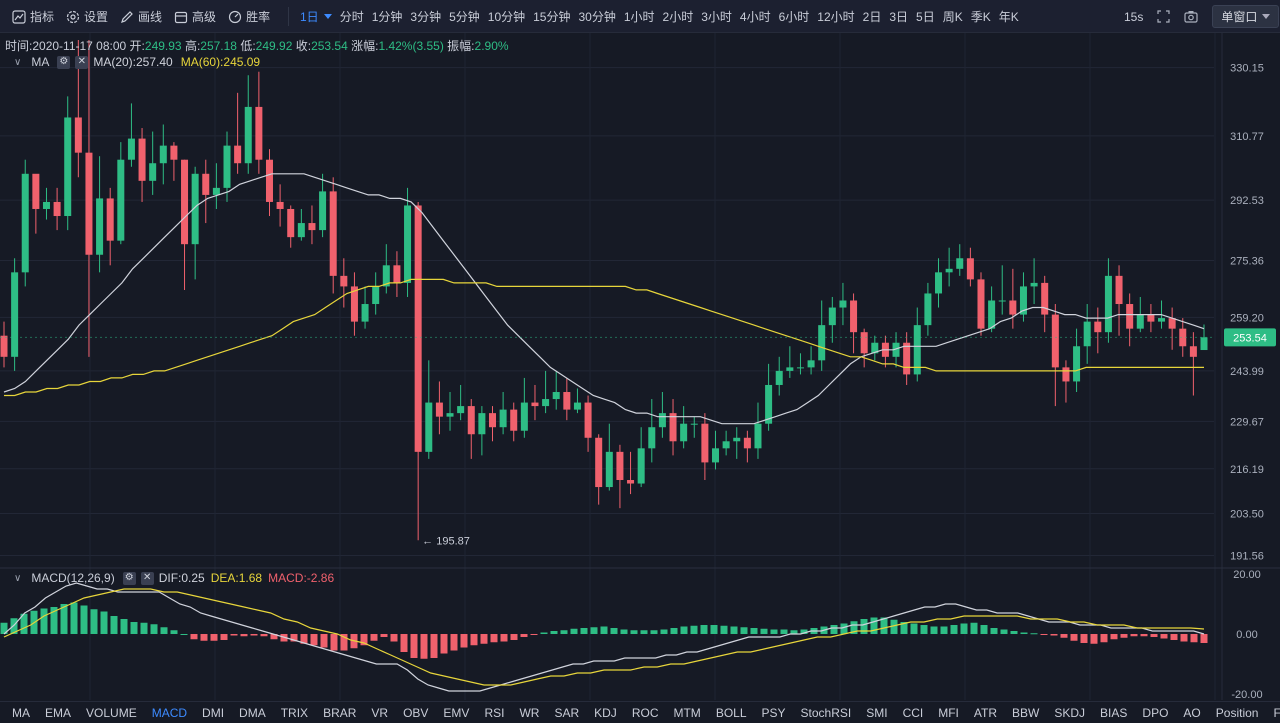 Image resolution: width=1280 pixels, height=723 pixels. I want to click on settings-button: 设置, so click(87, 16).